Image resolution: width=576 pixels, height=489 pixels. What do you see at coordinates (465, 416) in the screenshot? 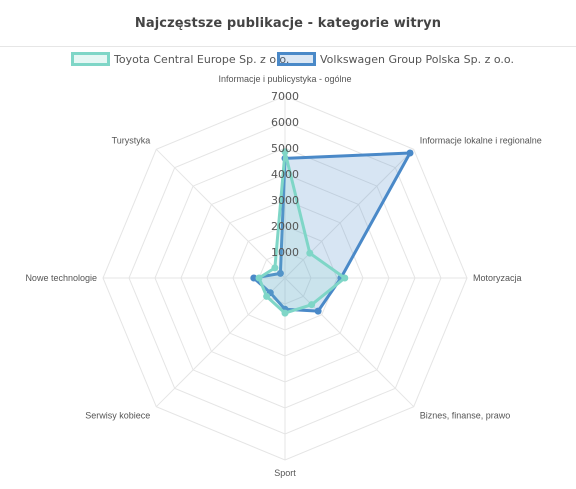
I see `axis-label: Biznes, finanse, prawo` at bounding box center [465, 416].